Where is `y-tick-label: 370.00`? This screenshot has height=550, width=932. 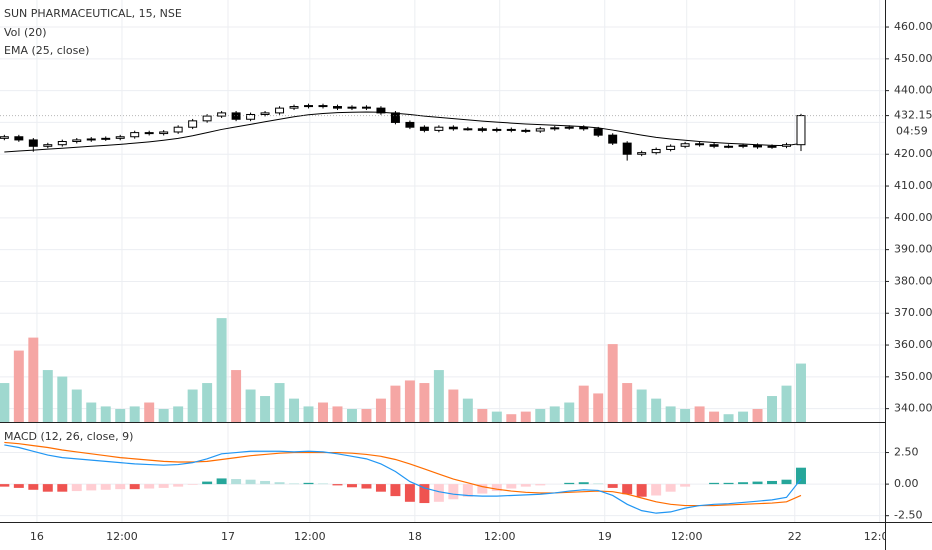 y-tick-label: 370.00 is located at coordinates (913, 312).